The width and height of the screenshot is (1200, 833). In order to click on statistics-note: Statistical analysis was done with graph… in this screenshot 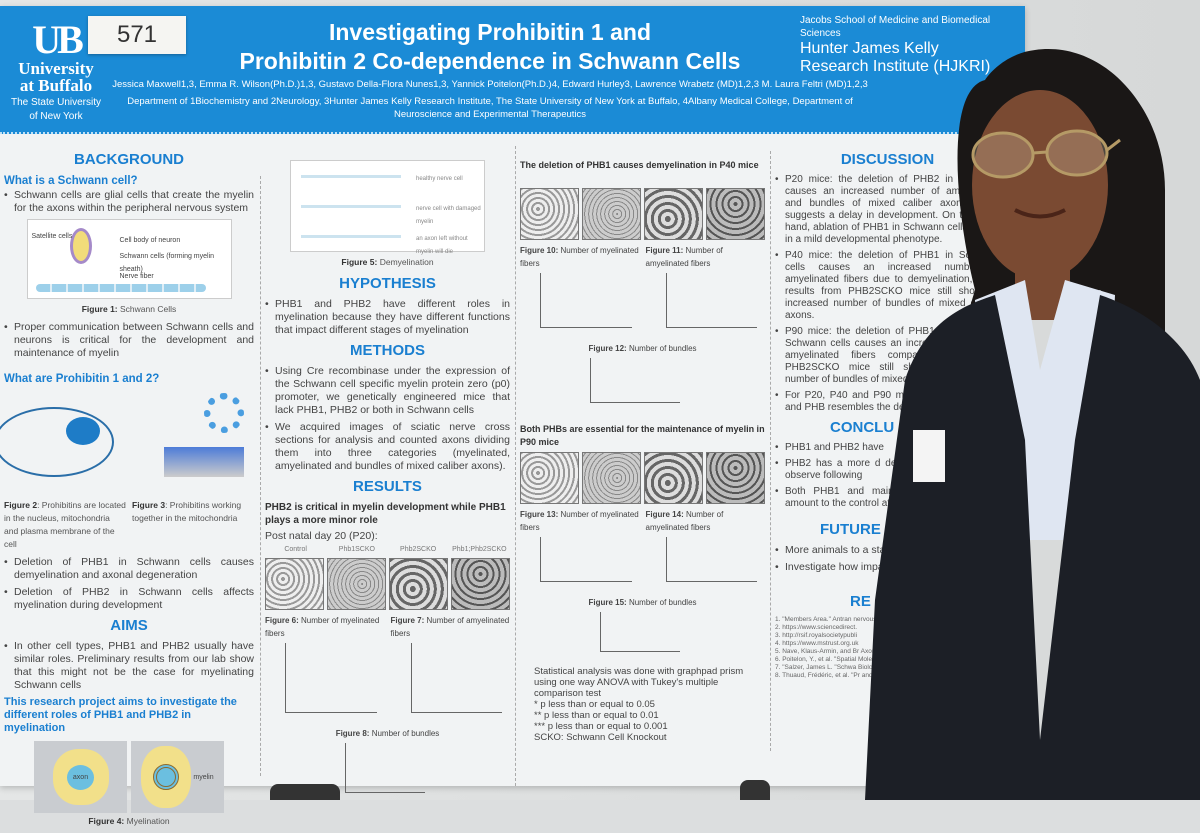, I will do `click(639, 704)`.